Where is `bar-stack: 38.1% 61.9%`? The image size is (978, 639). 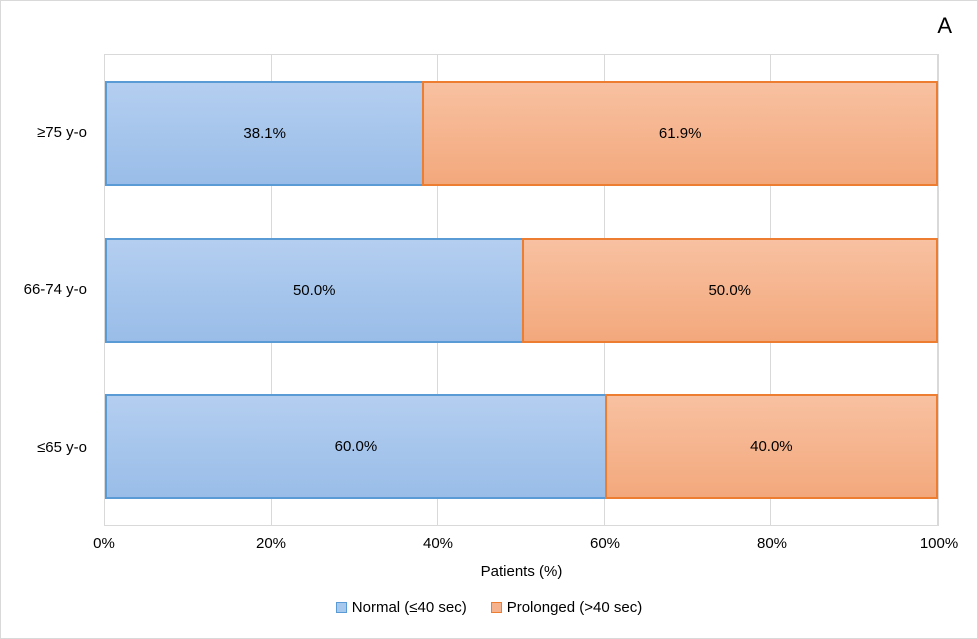 bar-stack: 38.1% 61.9% is located at coordinates (521, 133).